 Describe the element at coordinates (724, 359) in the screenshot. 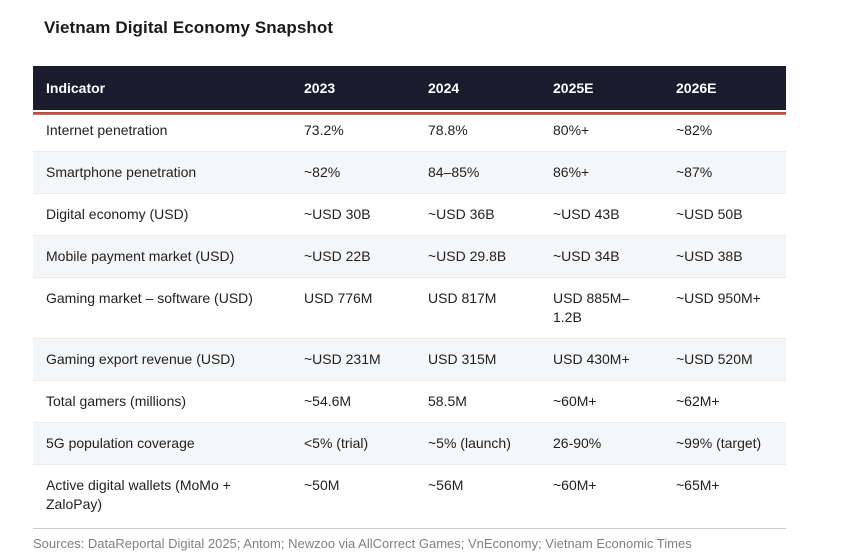

I see `value-cell: ~USD 520M` at that location.